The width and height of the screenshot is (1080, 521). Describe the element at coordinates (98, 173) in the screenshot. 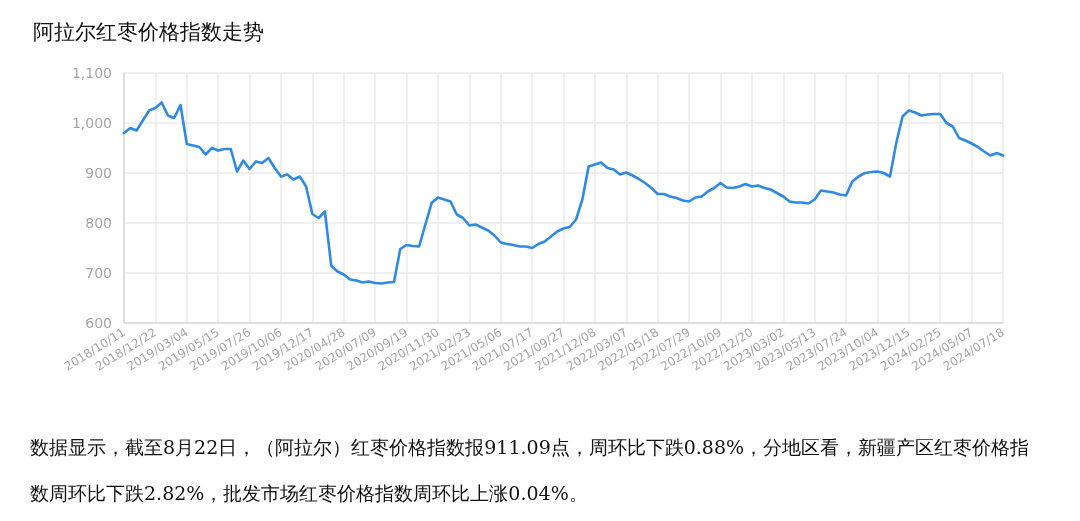

I see `y-tick-label: 900` at that location.